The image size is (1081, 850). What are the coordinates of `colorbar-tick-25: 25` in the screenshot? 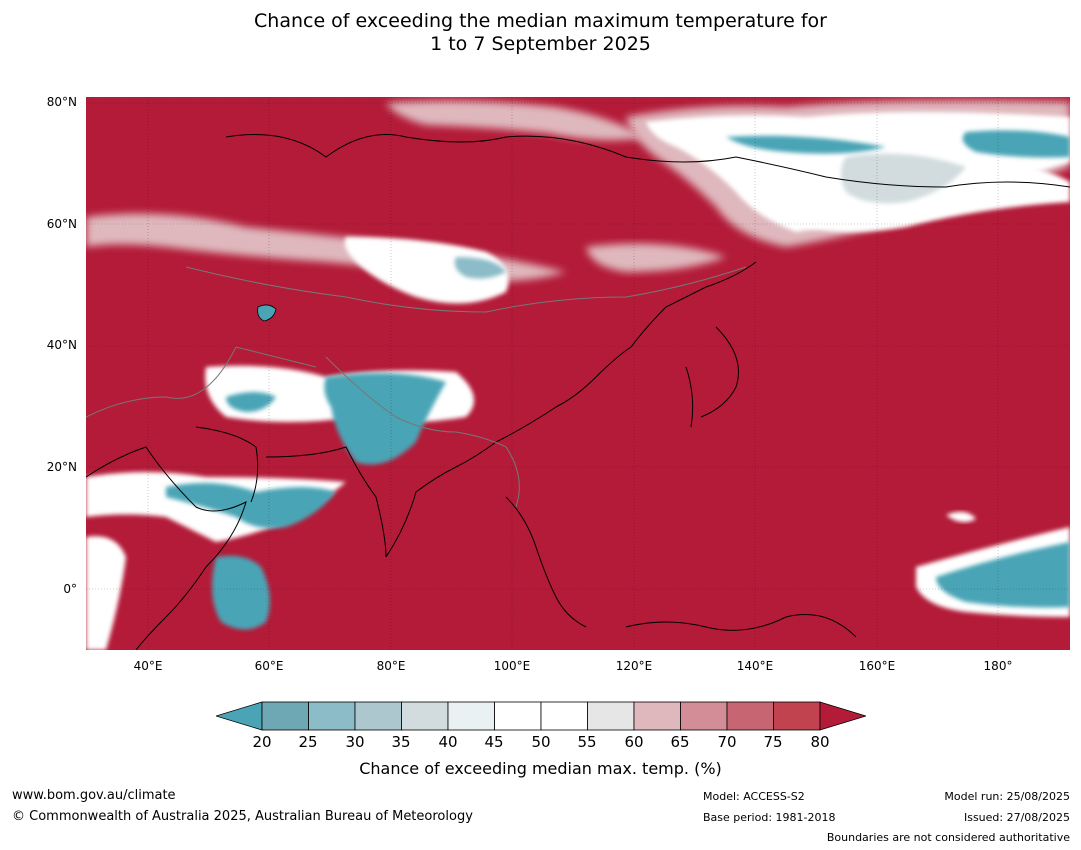 It's located at (308, 742).